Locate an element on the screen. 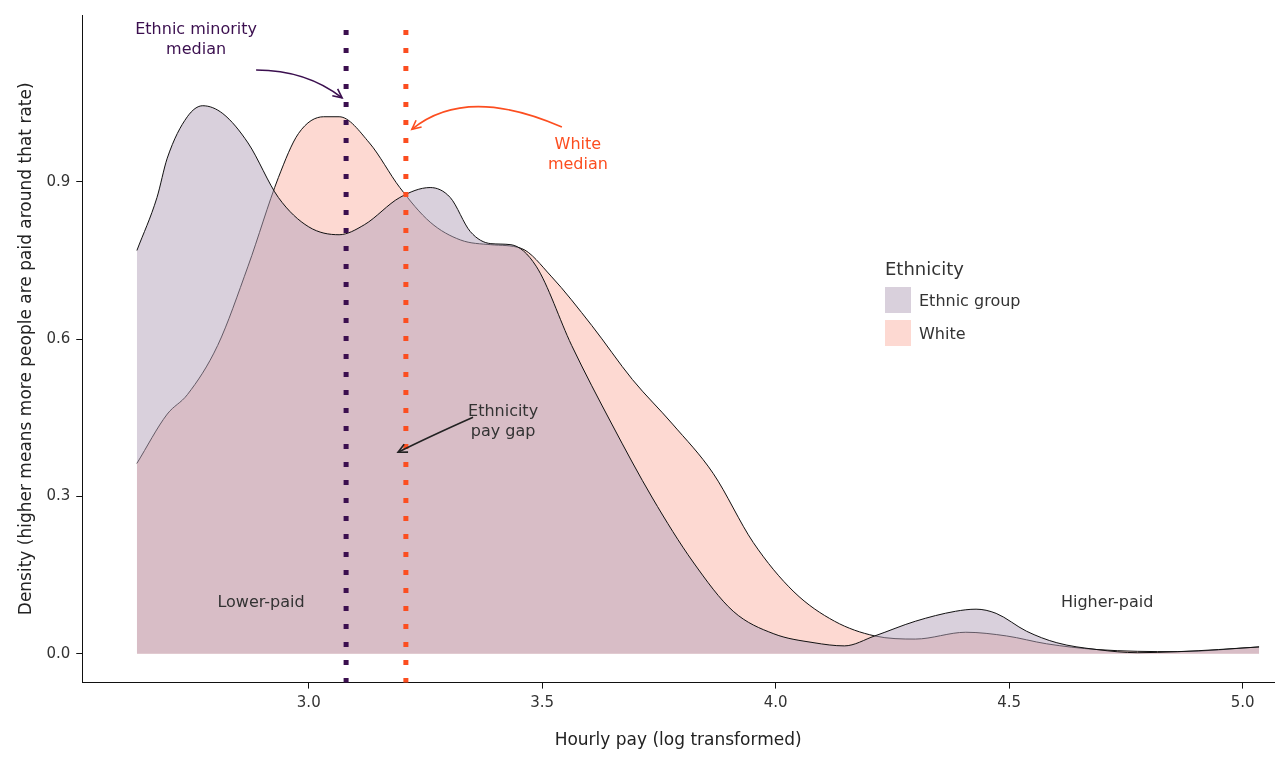  y-tick-label: 0.6 is located at coordinates (58, 337).